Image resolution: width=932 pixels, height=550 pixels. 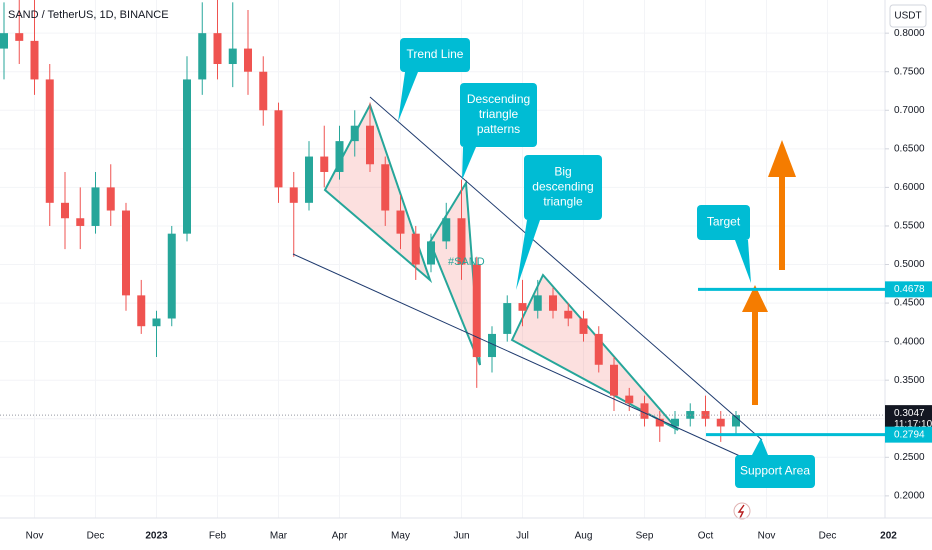 What do you see at coordinates (498, 129) in the screenshot?
I see `callout-text: patterns` at bounding box center [498, 129].